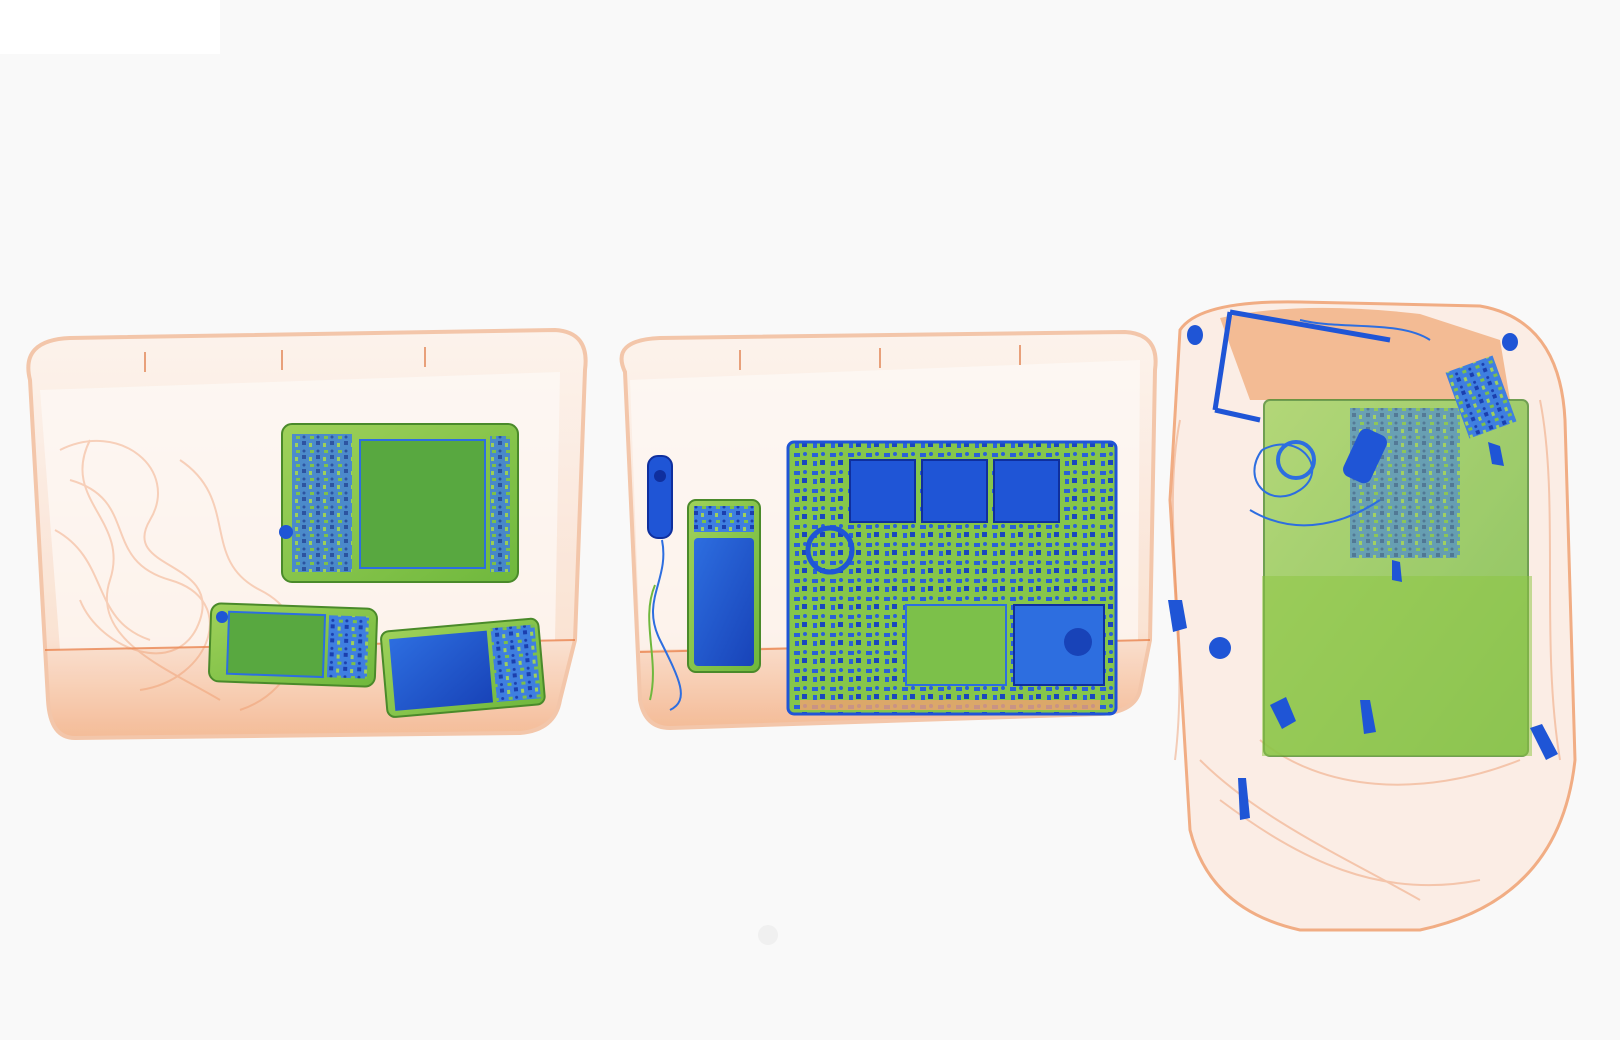 This screenshot has height=1040, width=1620. Describe the element at coordinates (724, 586) in the screenshot. I see `power-bank-item` at that location.